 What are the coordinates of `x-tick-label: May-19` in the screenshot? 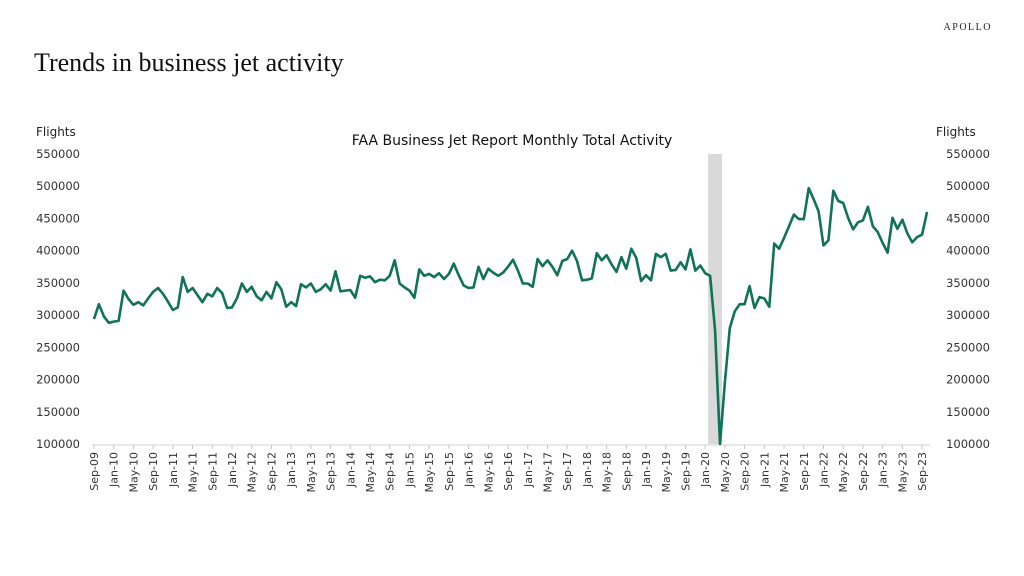 It's located at (666, 472).